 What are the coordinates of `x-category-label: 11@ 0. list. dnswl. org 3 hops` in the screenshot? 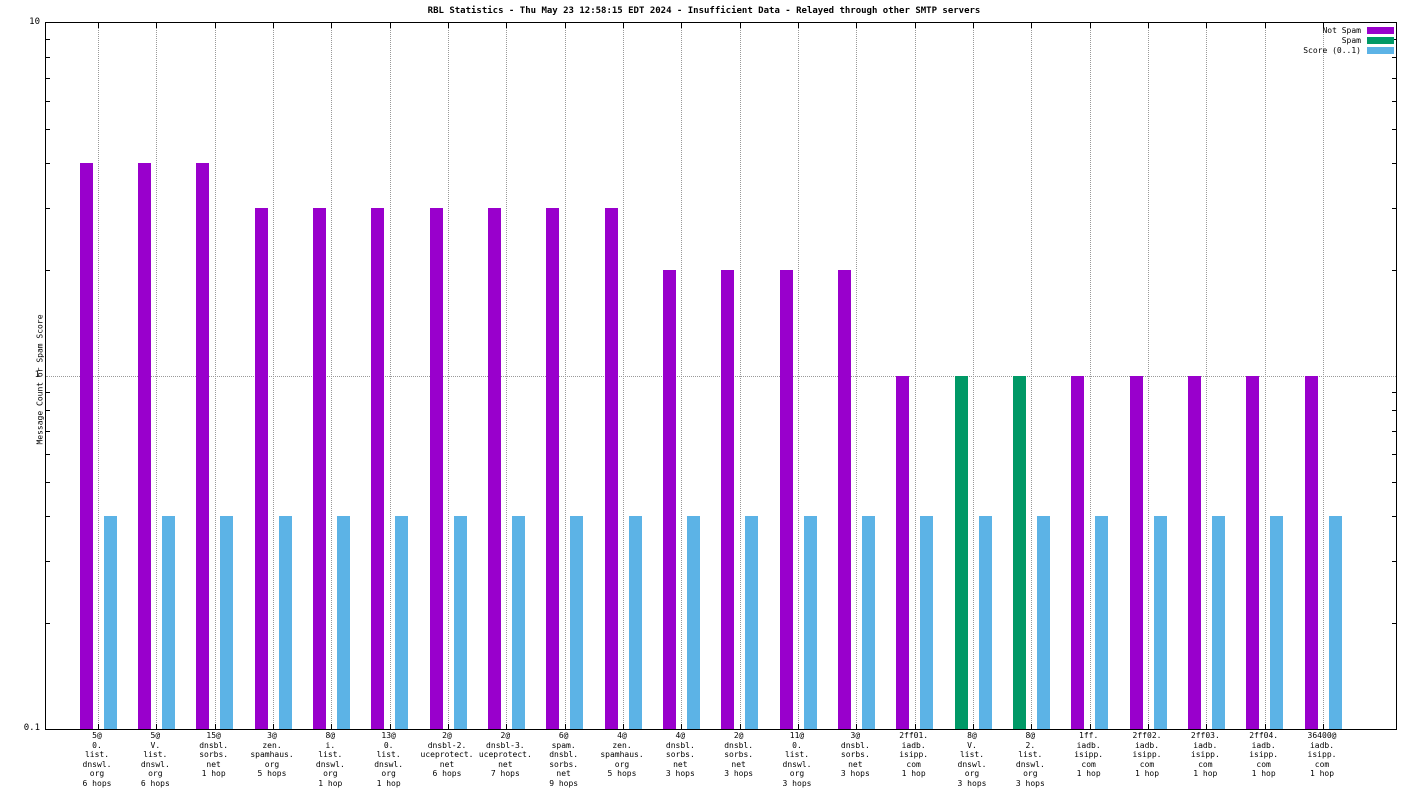 It's located at (797, 759).